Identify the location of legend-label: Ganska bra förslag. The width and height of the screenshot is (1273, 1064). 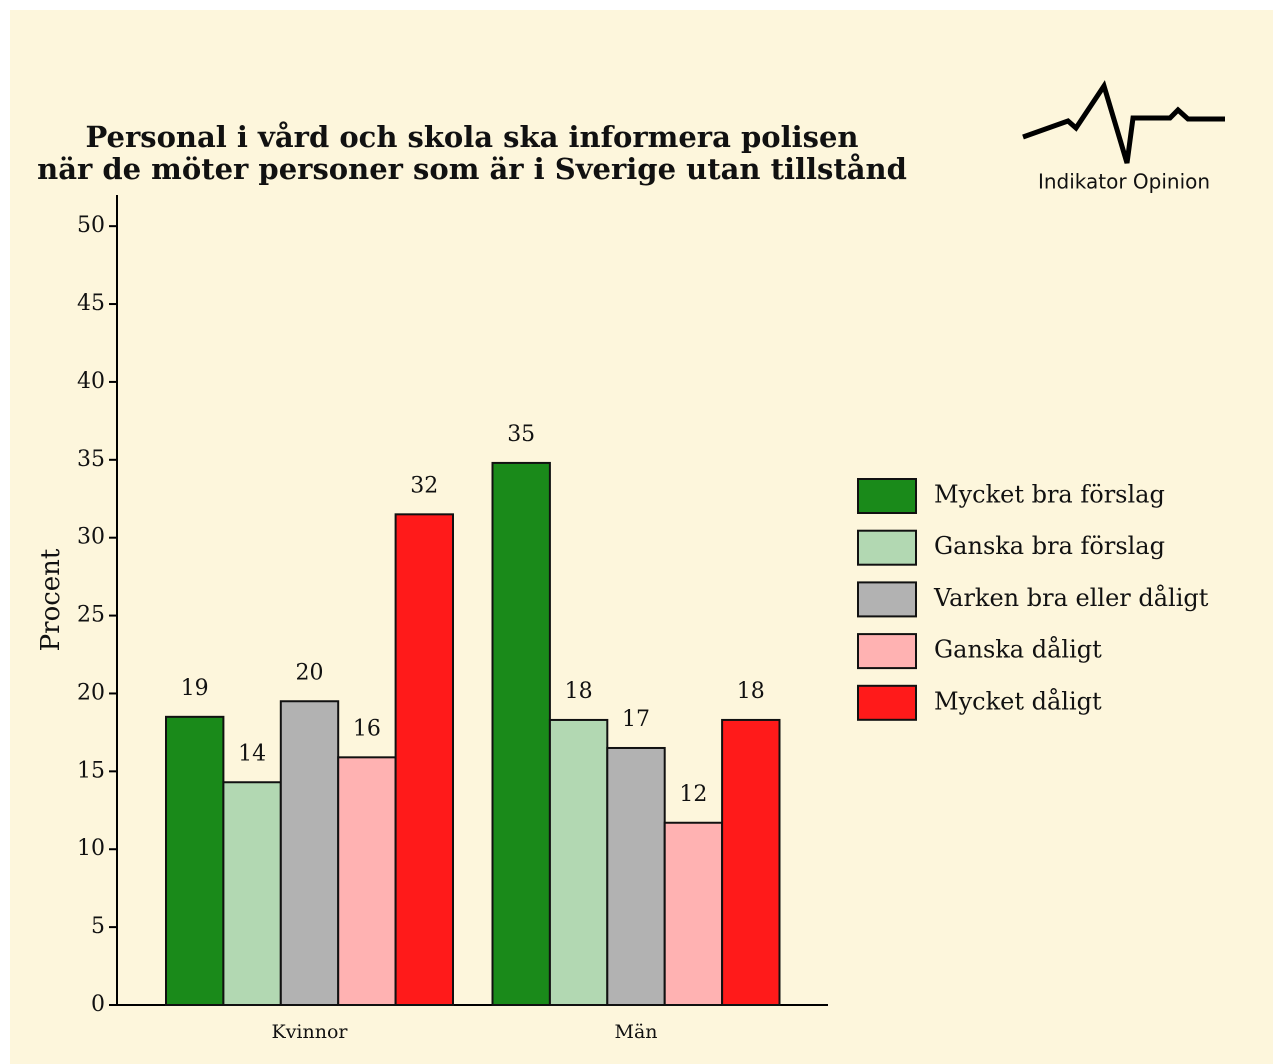
(1049, 546).